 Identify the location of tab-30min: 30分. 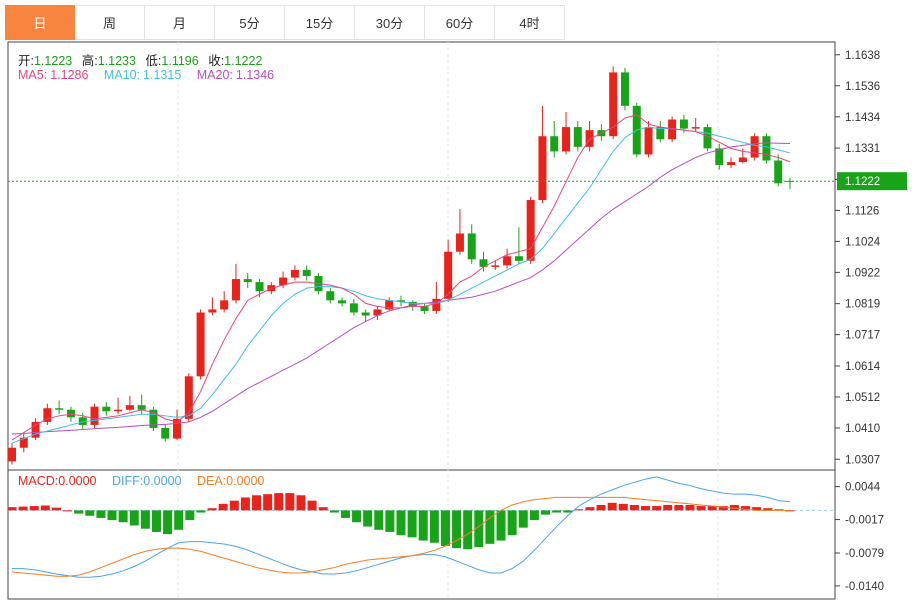
(390, 22).